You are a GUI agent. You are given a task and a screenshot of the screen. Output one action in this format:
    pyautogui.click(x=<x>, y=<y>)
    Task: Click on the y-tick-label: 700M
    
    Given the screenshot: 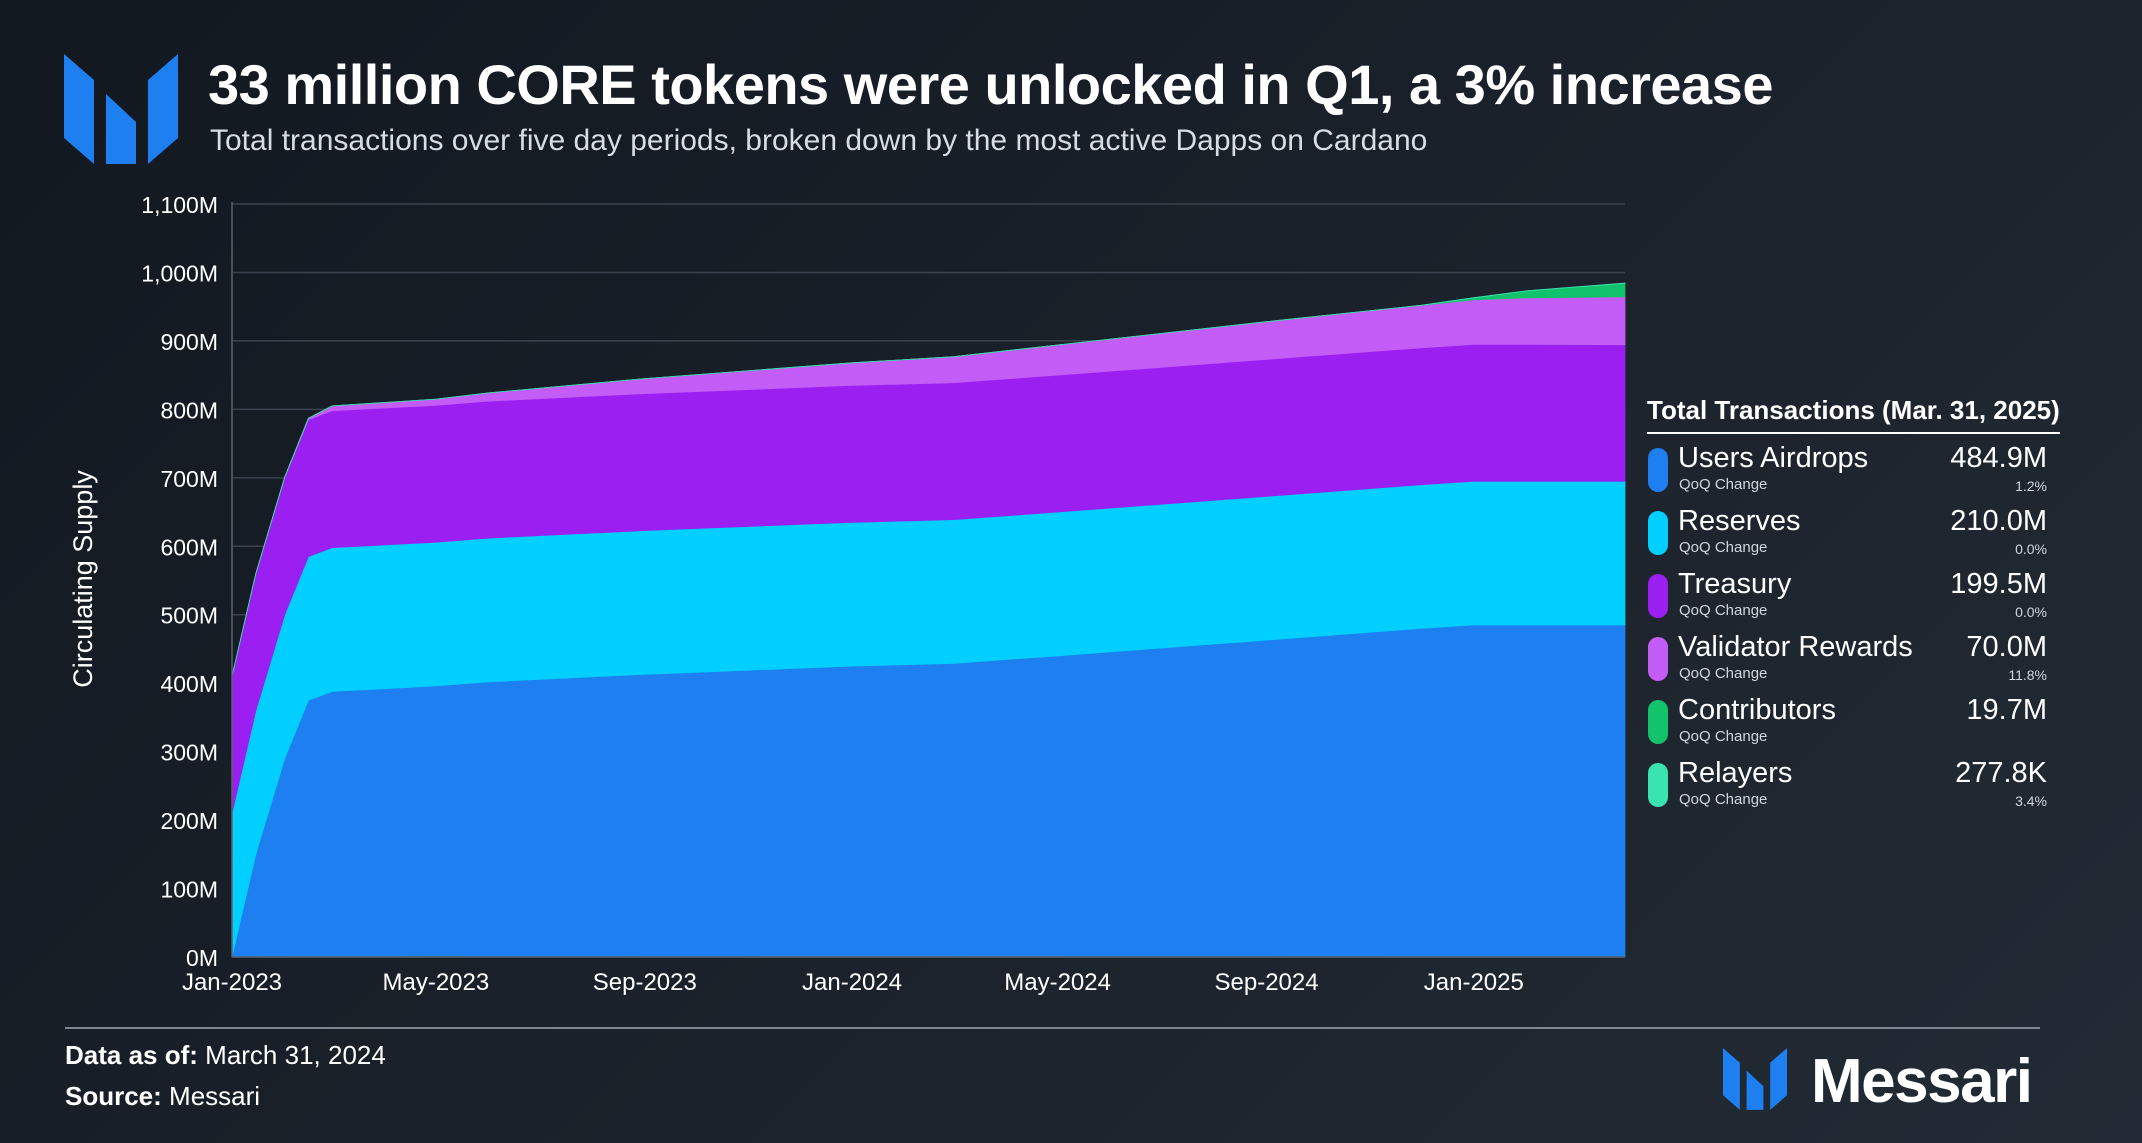 What is the action you would take?
    pyautogui.click(x=189, y=479)
    